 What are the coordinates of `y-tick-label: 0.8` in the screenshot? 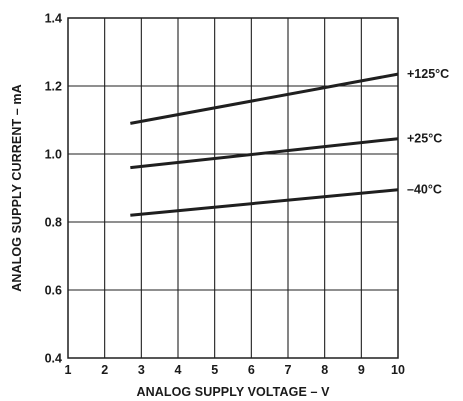 It's located at (53, 223).